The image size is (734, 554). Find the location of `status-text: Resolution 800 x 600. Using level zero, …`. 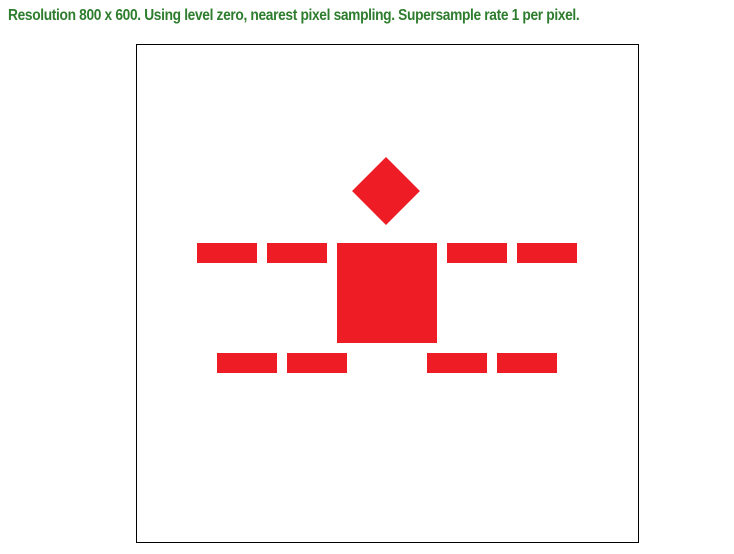

status-text: Resolution 800 x 600. Using level zero, … is located at coordinates (294, 15).